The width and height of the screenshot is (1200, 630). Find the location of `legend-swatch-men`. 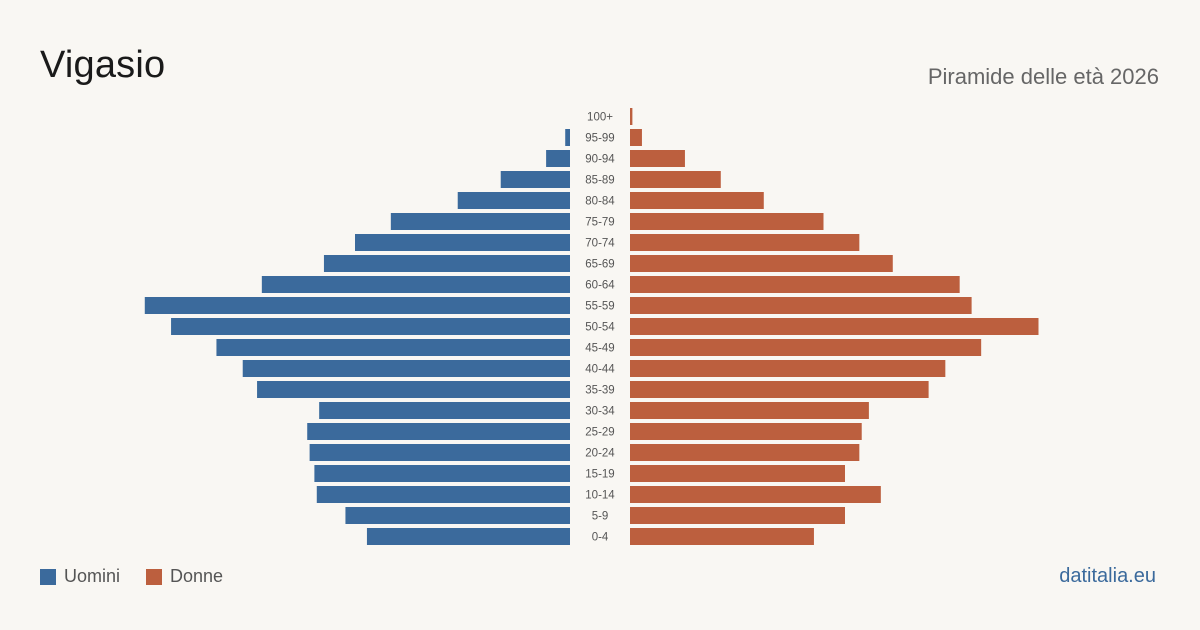

legend-swatch-men is located at coordinates (48, 576).